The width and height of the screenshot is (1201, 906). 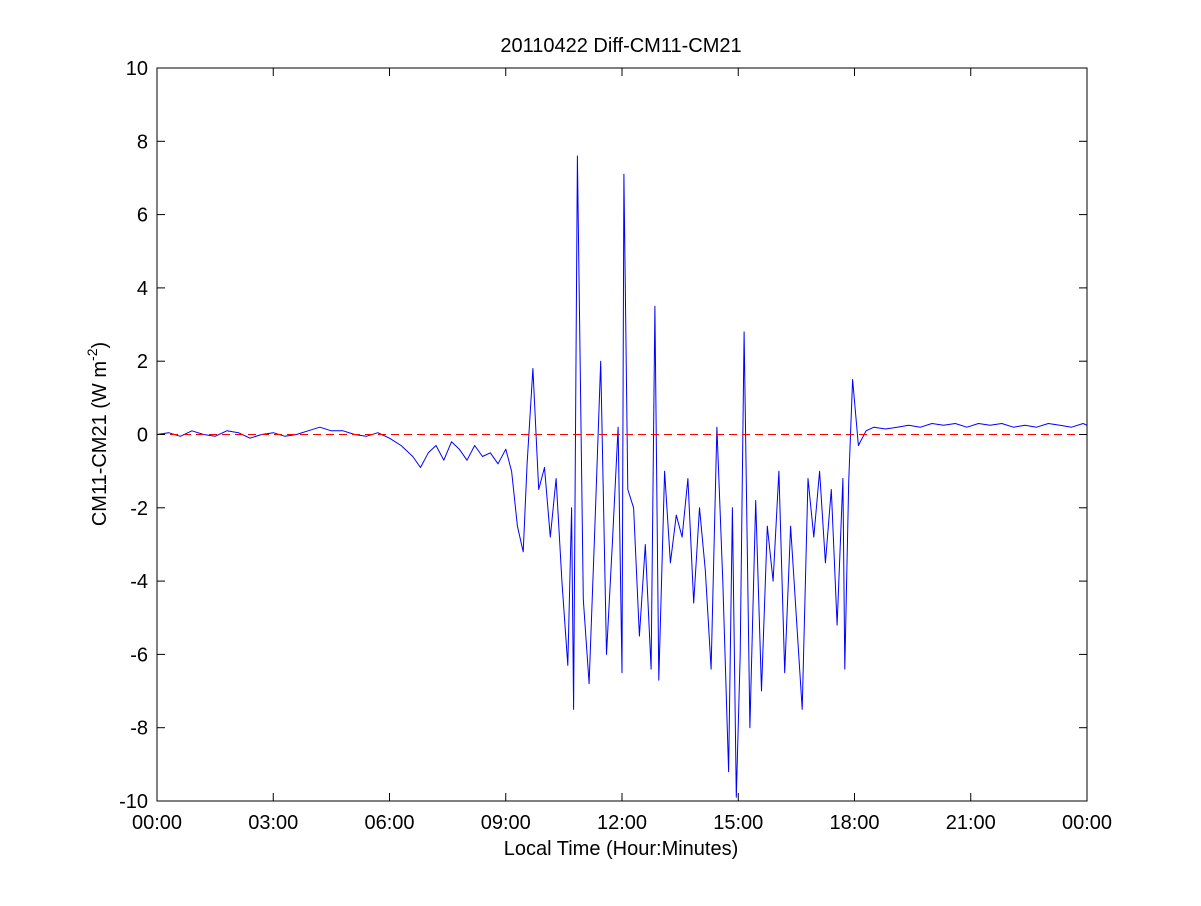 I want to click on y-tick-label: -4, so click(x=139, y=582).